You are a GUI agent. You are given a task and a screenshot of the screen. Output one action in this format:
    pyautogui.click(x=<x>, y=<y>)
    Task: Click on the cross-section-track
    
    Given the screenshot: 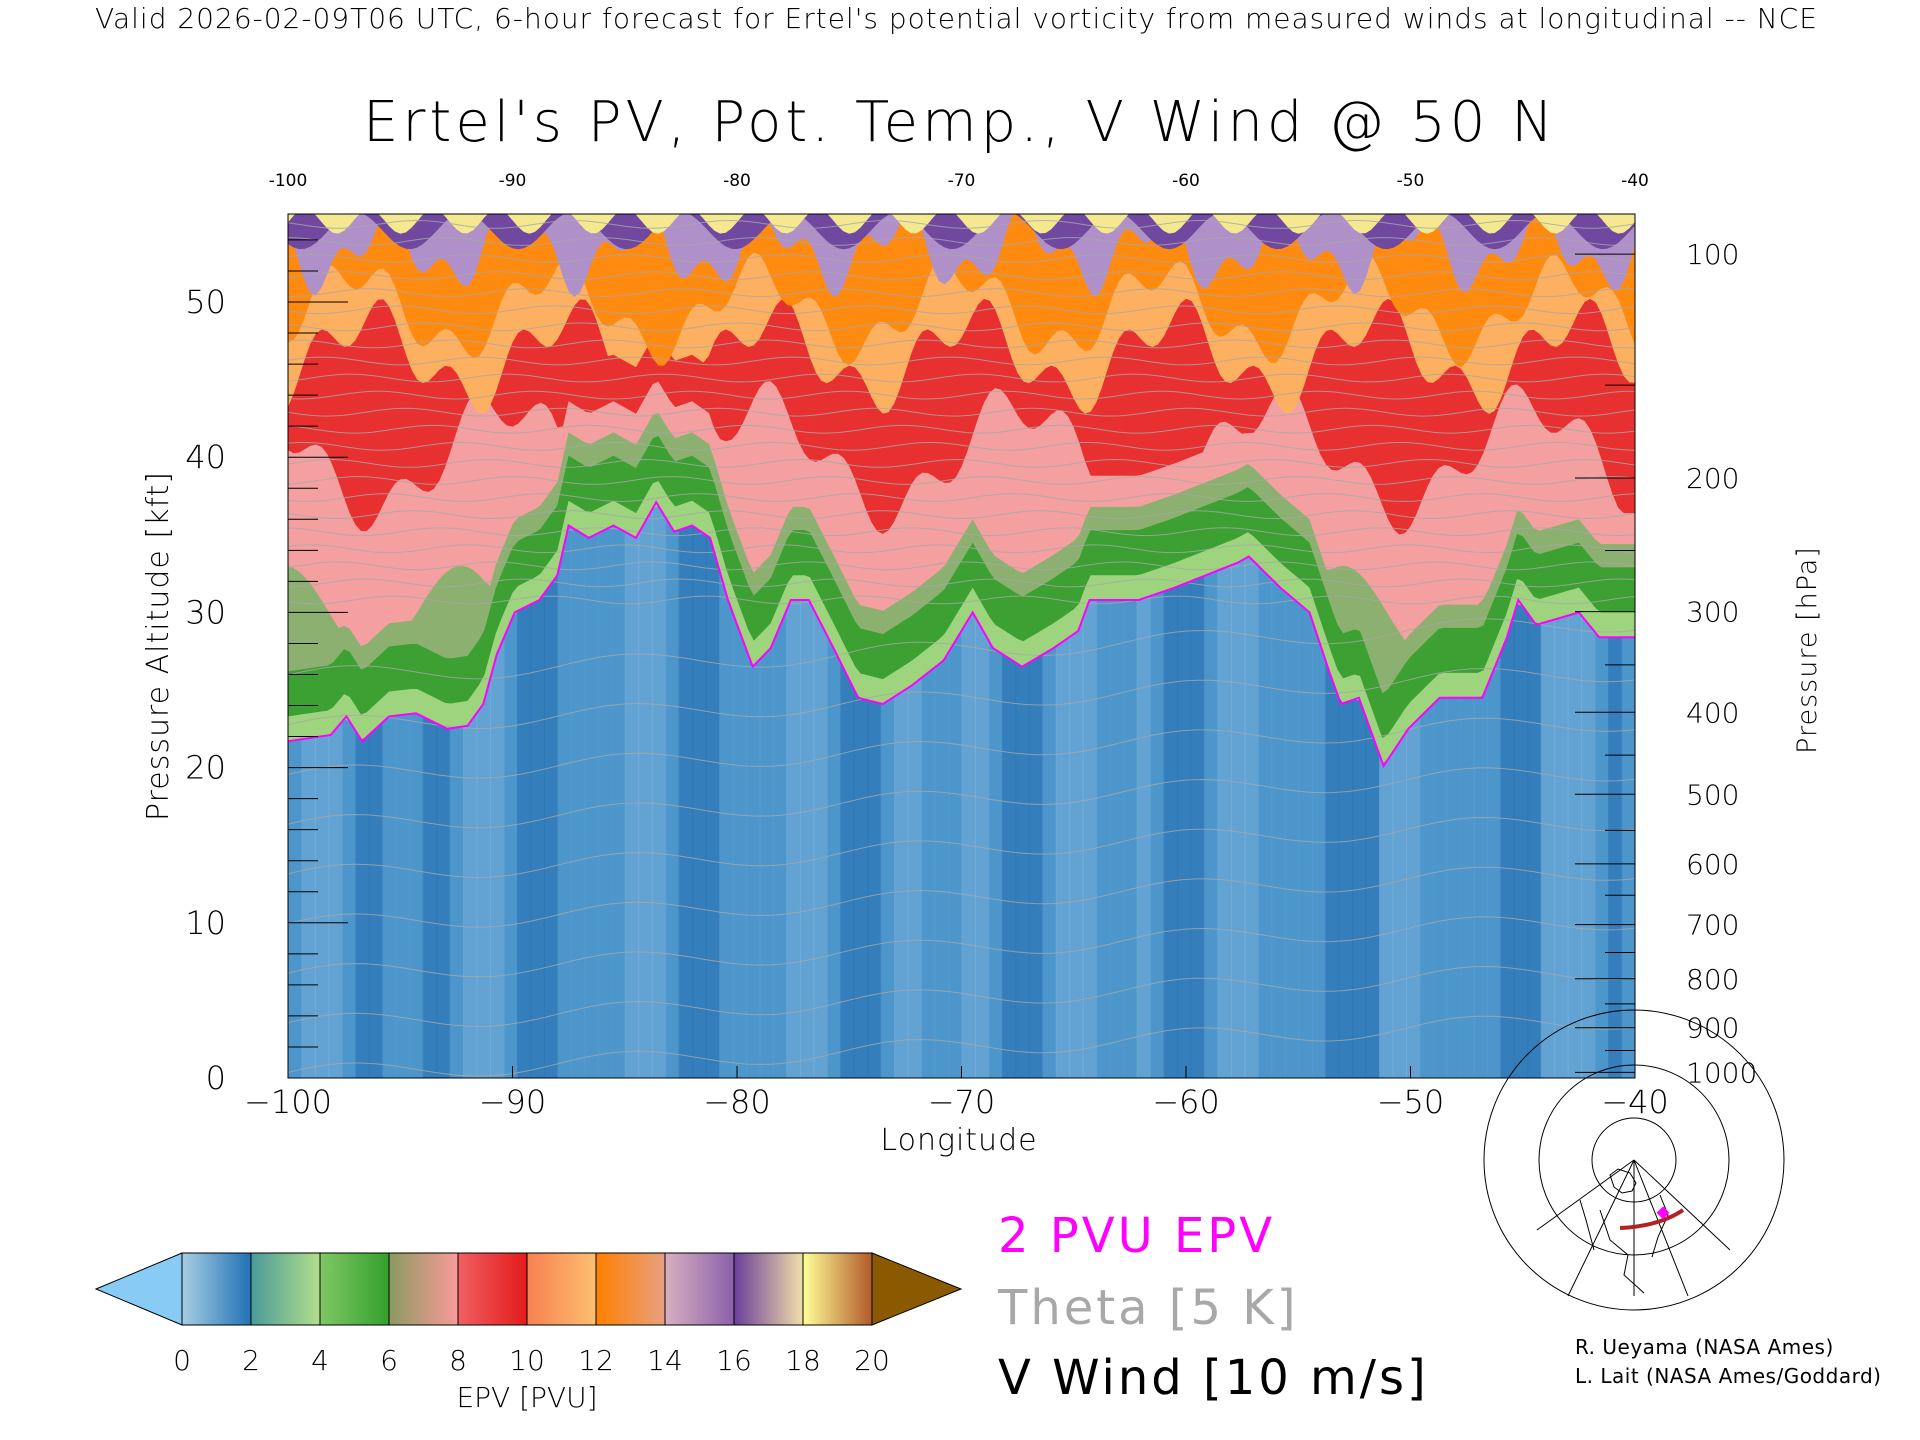 What is the action you would take?
    pyautogui.click(x=1652, y=1219)
    